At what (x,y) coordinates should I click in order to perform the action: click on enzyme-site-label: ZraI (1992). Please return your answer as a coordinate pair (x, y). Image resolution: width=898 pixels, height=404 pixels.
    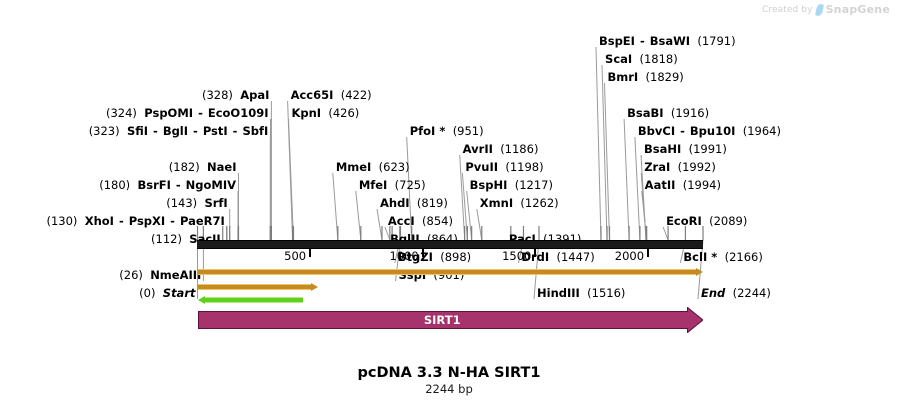
    Looking at the image, I should click on (680, 167).